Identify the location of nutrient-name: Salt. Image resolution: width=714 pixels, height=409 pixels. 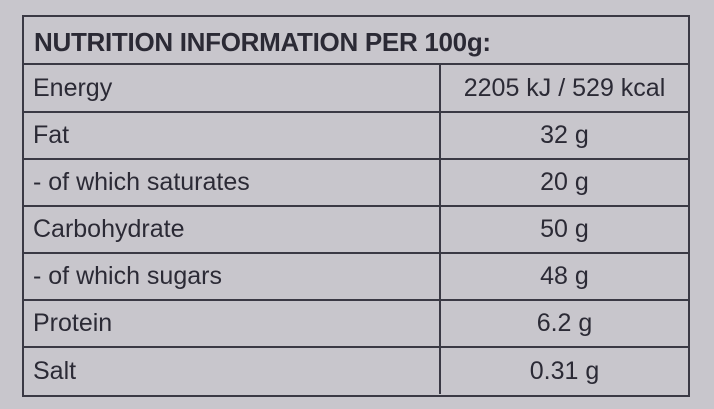
(232, 370).